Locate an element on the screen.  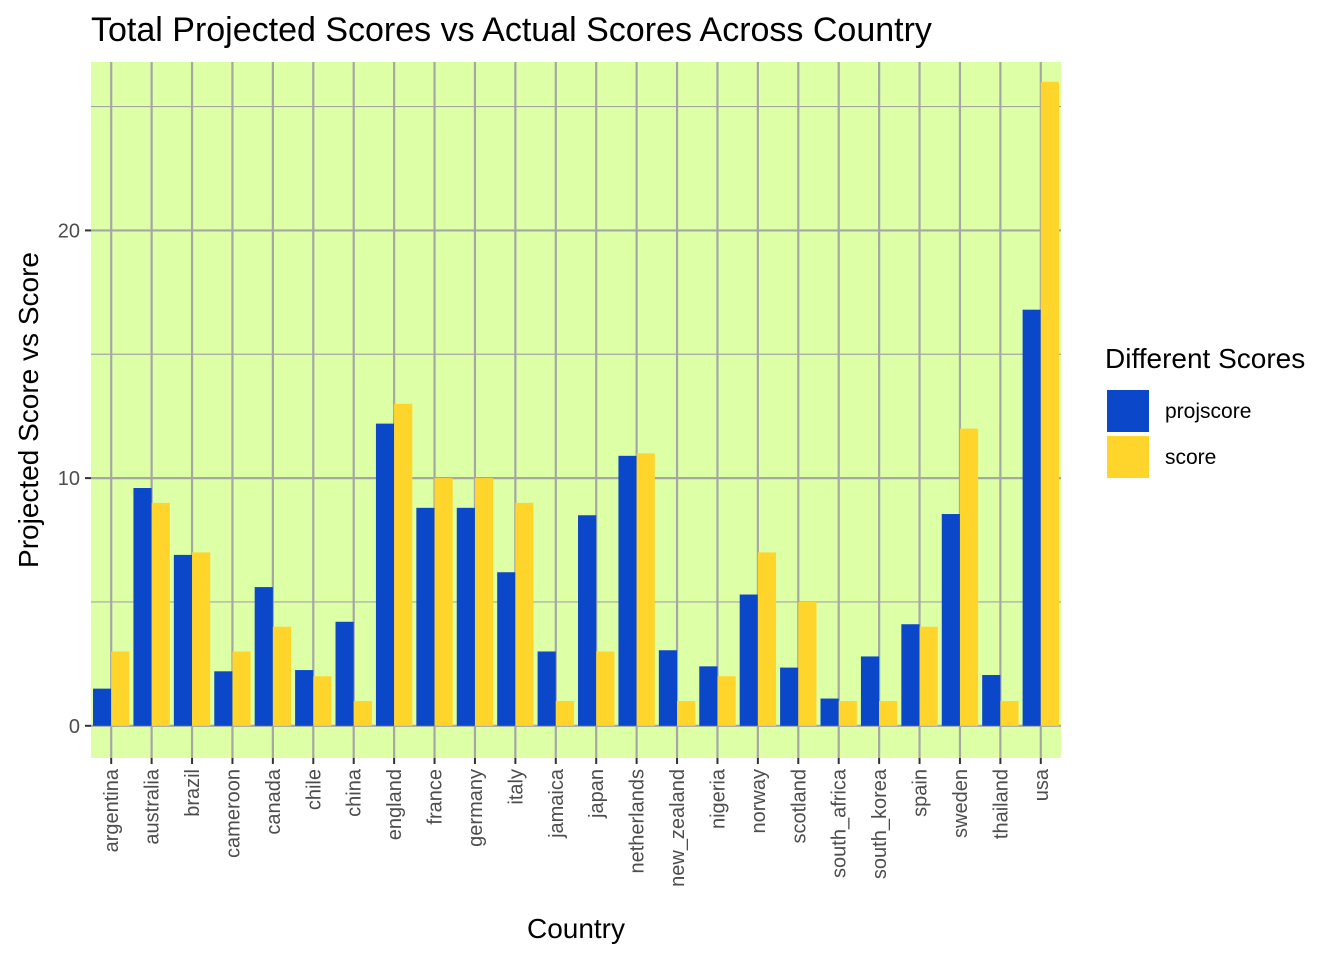
bar-projscore-nigeria is located at coordinates (708, 696).